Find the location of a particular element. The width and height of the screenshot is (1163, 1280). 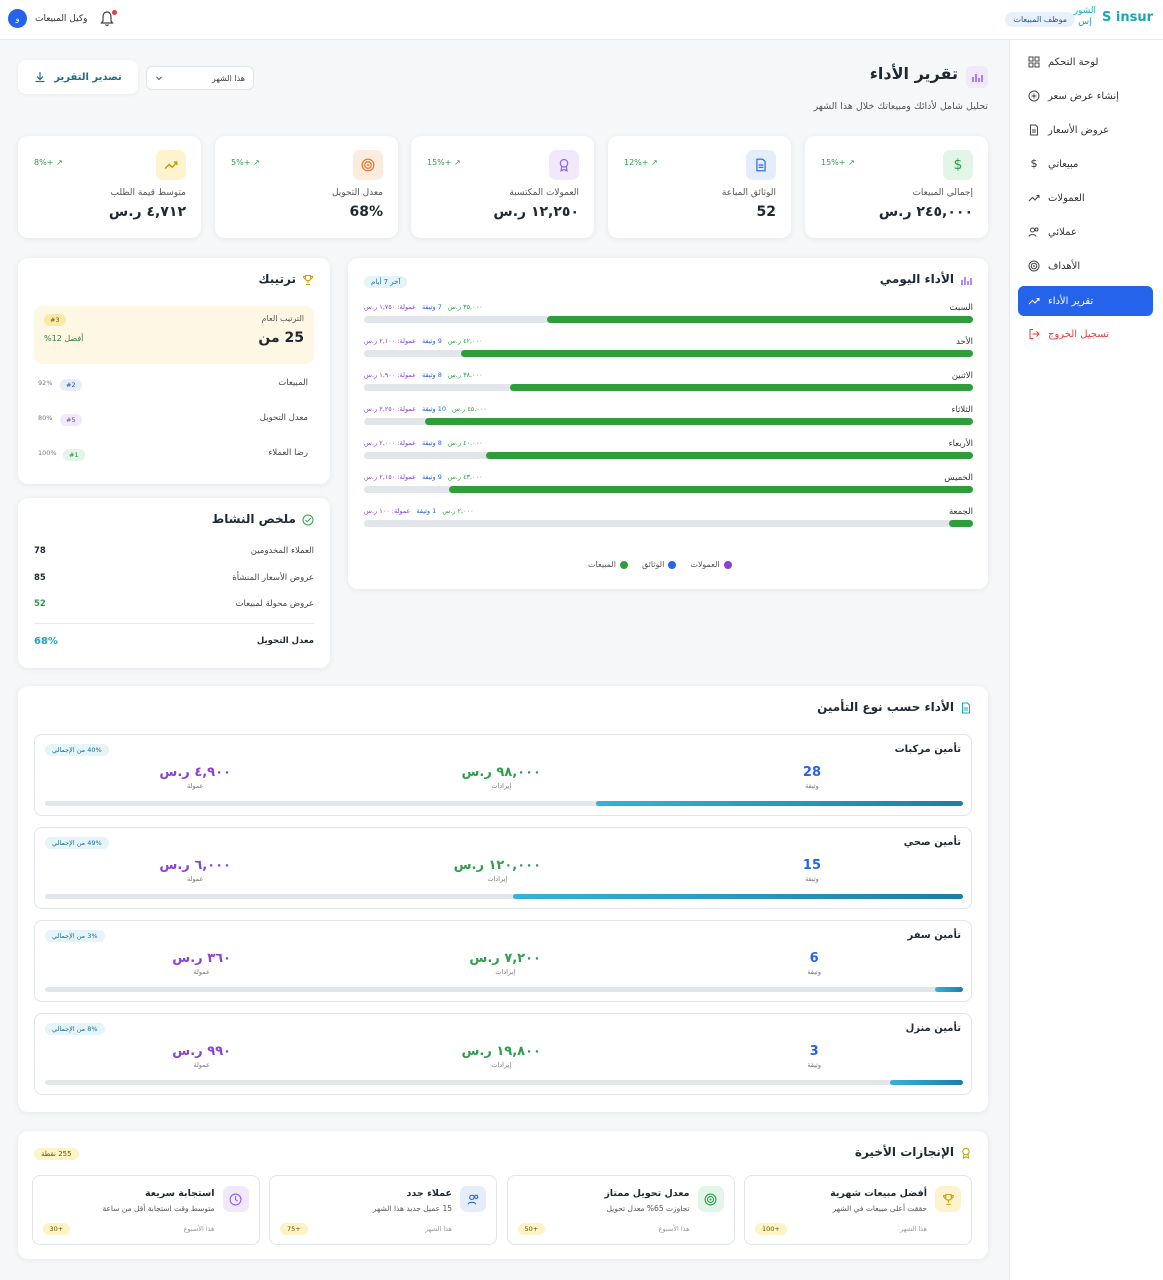

trend-up-icon is located at coordinates (171, 165).